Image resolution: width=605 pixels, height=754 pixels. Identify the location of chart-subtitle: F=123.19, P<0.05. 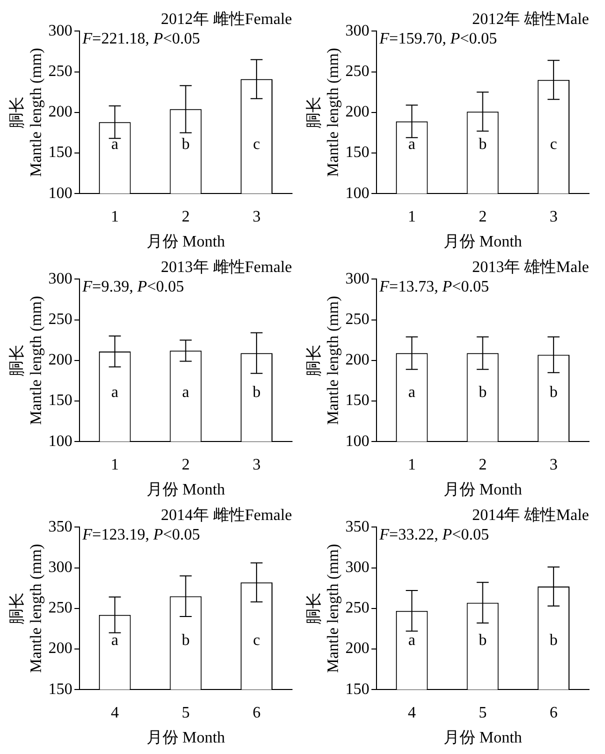
(140, 535).